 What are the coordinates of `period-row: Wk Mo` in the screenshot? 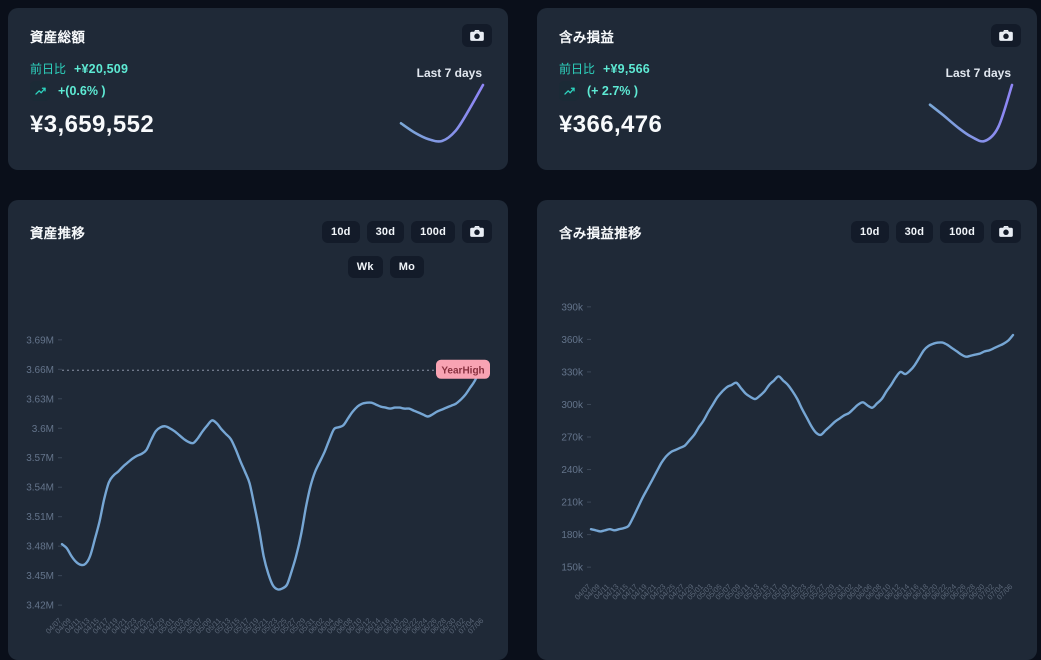 It's located at (385, 267).